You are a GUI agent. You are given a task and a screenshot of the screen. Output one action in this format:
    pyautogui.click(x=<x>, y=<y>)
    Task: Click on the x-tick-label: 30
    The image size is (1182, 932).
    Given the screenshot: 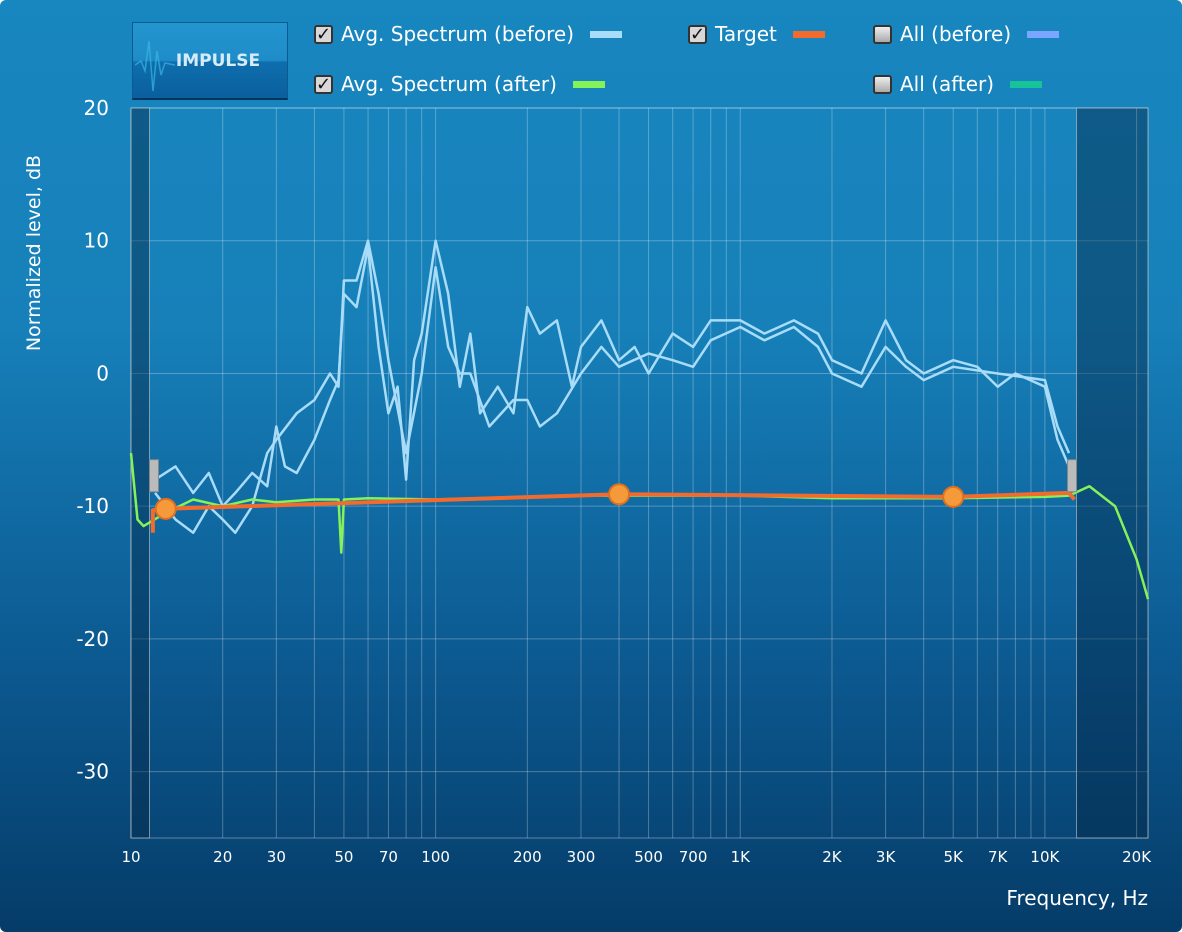 What is the action you would take?
    pyautogui.click(x=276, y=857)
    